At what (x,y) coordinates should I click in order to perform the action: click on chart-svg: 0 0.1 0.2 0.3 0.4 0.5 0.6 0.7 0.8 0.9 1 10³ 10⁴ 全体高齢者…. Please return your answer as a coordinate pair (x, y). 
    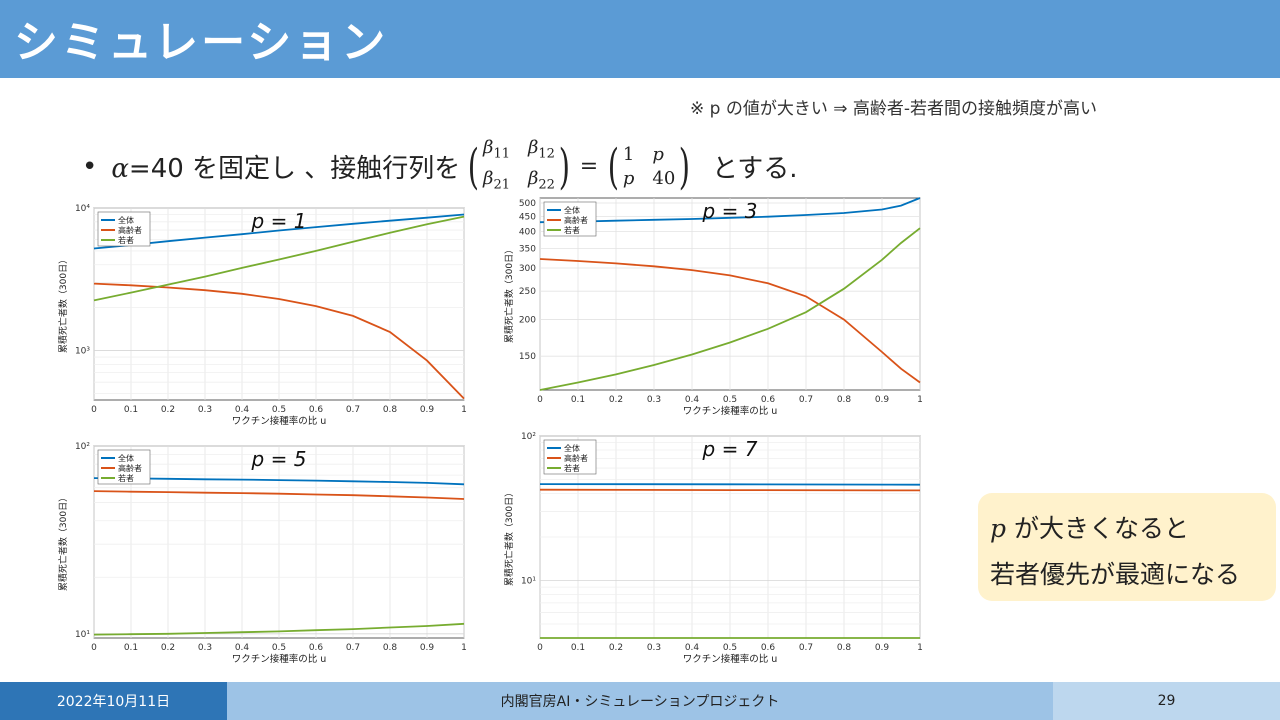
    Looking at the image, I should click on (262, 315).